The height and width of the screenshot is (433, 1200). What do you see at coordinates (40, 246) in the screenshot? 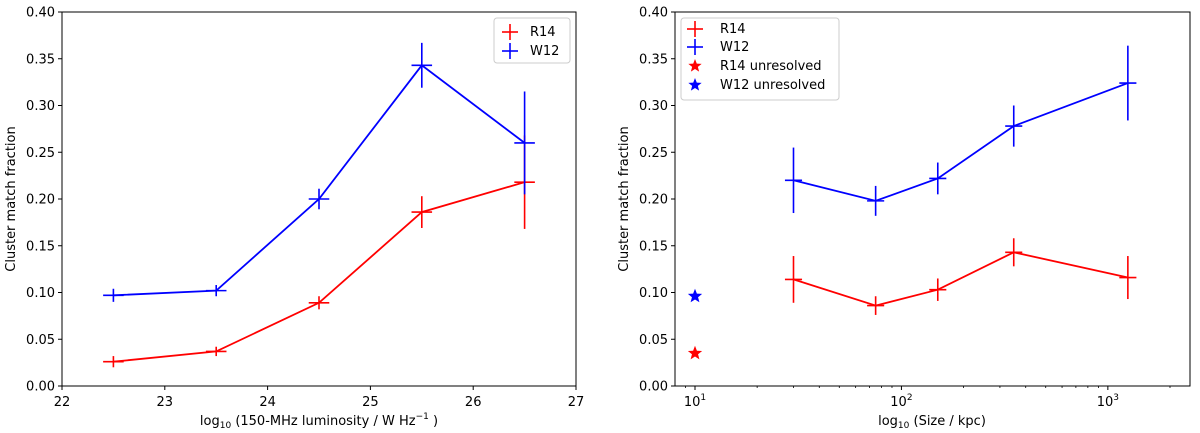
I see `left-y-tick-label: 0.15` at bounding box center [40, 246].